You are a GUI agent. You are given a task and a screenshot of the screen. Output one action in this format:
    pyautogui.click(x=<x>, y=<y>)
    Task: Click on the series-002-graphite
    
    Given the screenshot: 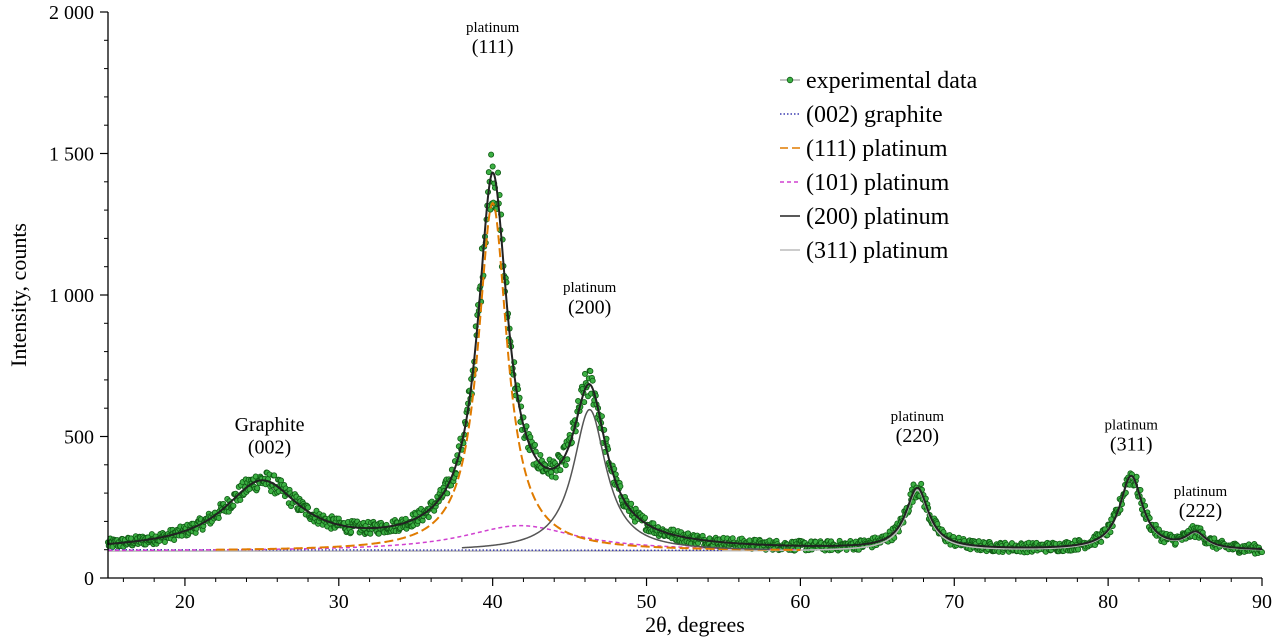 What is the action you would take?
    pyautogui.click(x=416, y=550)
    